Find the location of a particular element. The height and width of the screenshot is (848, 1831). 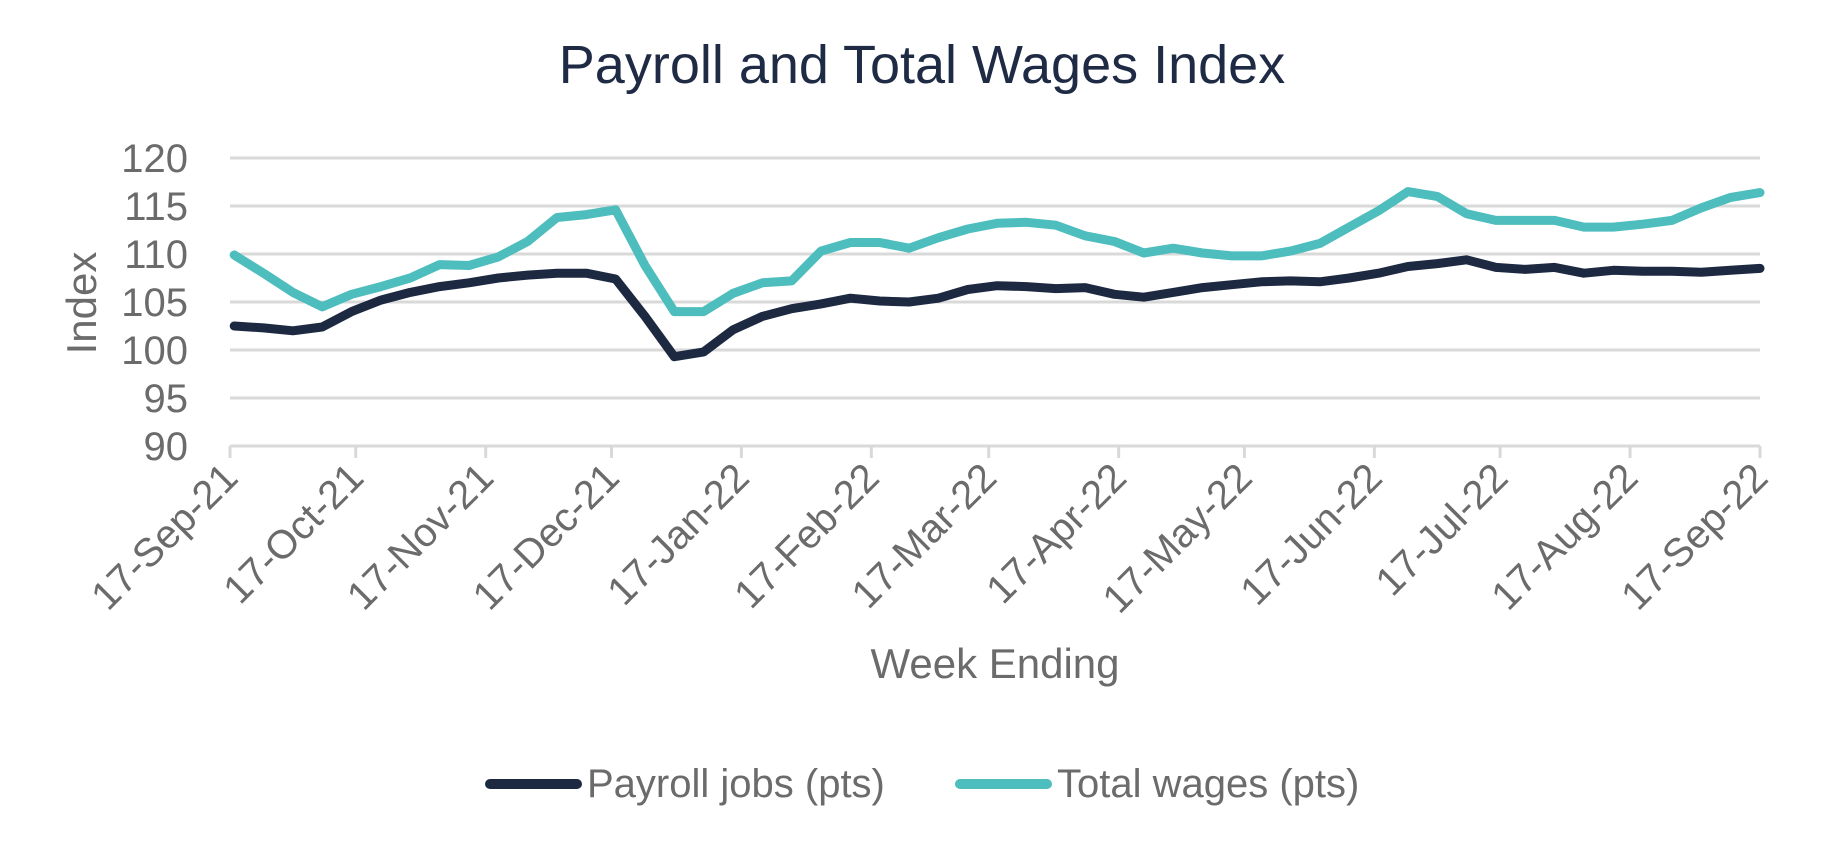

y-axis-title: Index is located at coordinates (81, 303).